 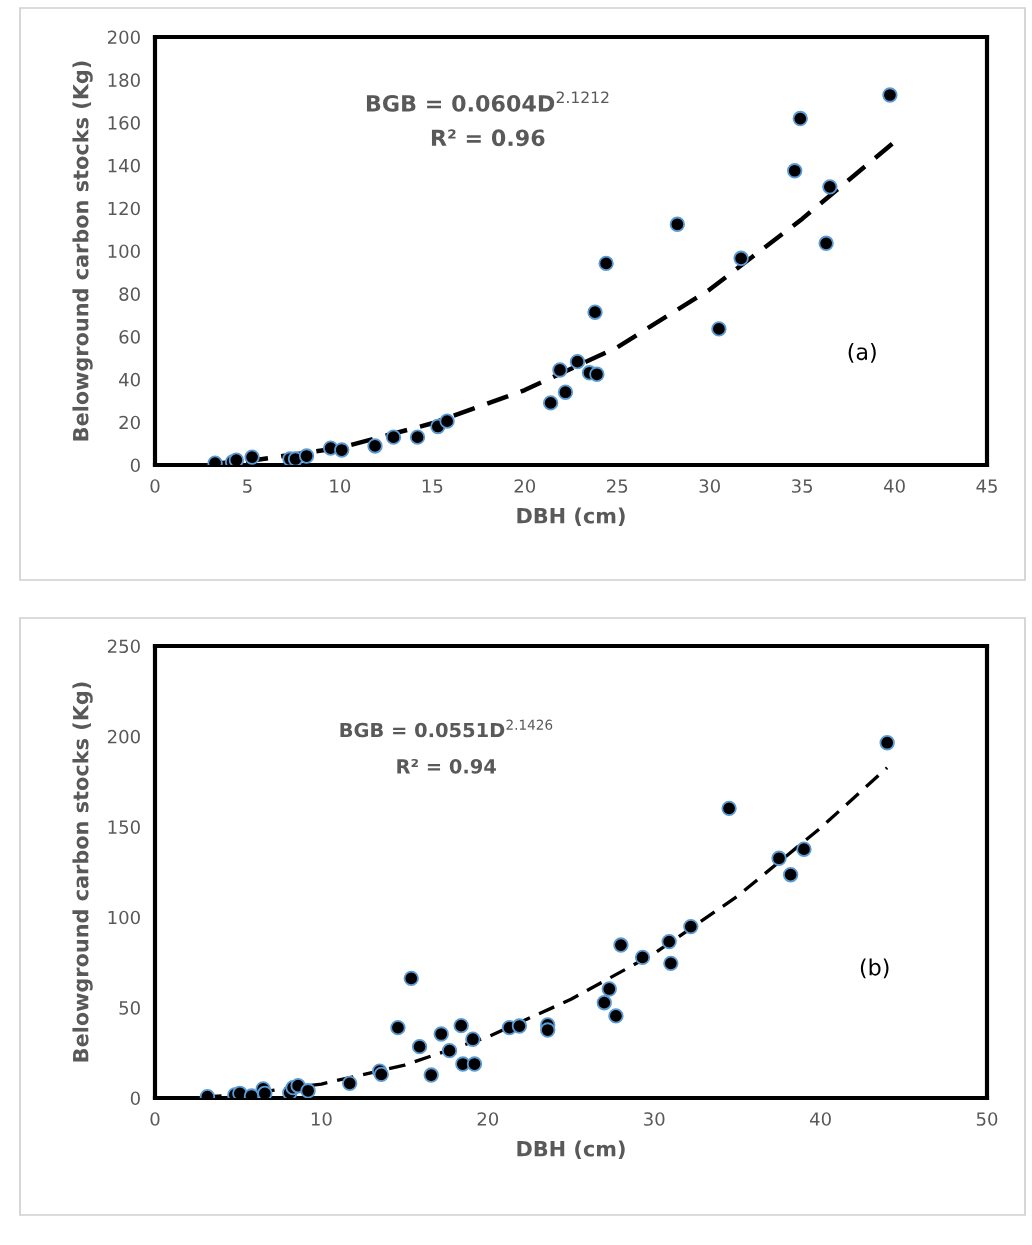 What do you see at coordinates (124, 827) in the screenshot?
I see `y-tick-label: 150` at bounding box center [124, 827].